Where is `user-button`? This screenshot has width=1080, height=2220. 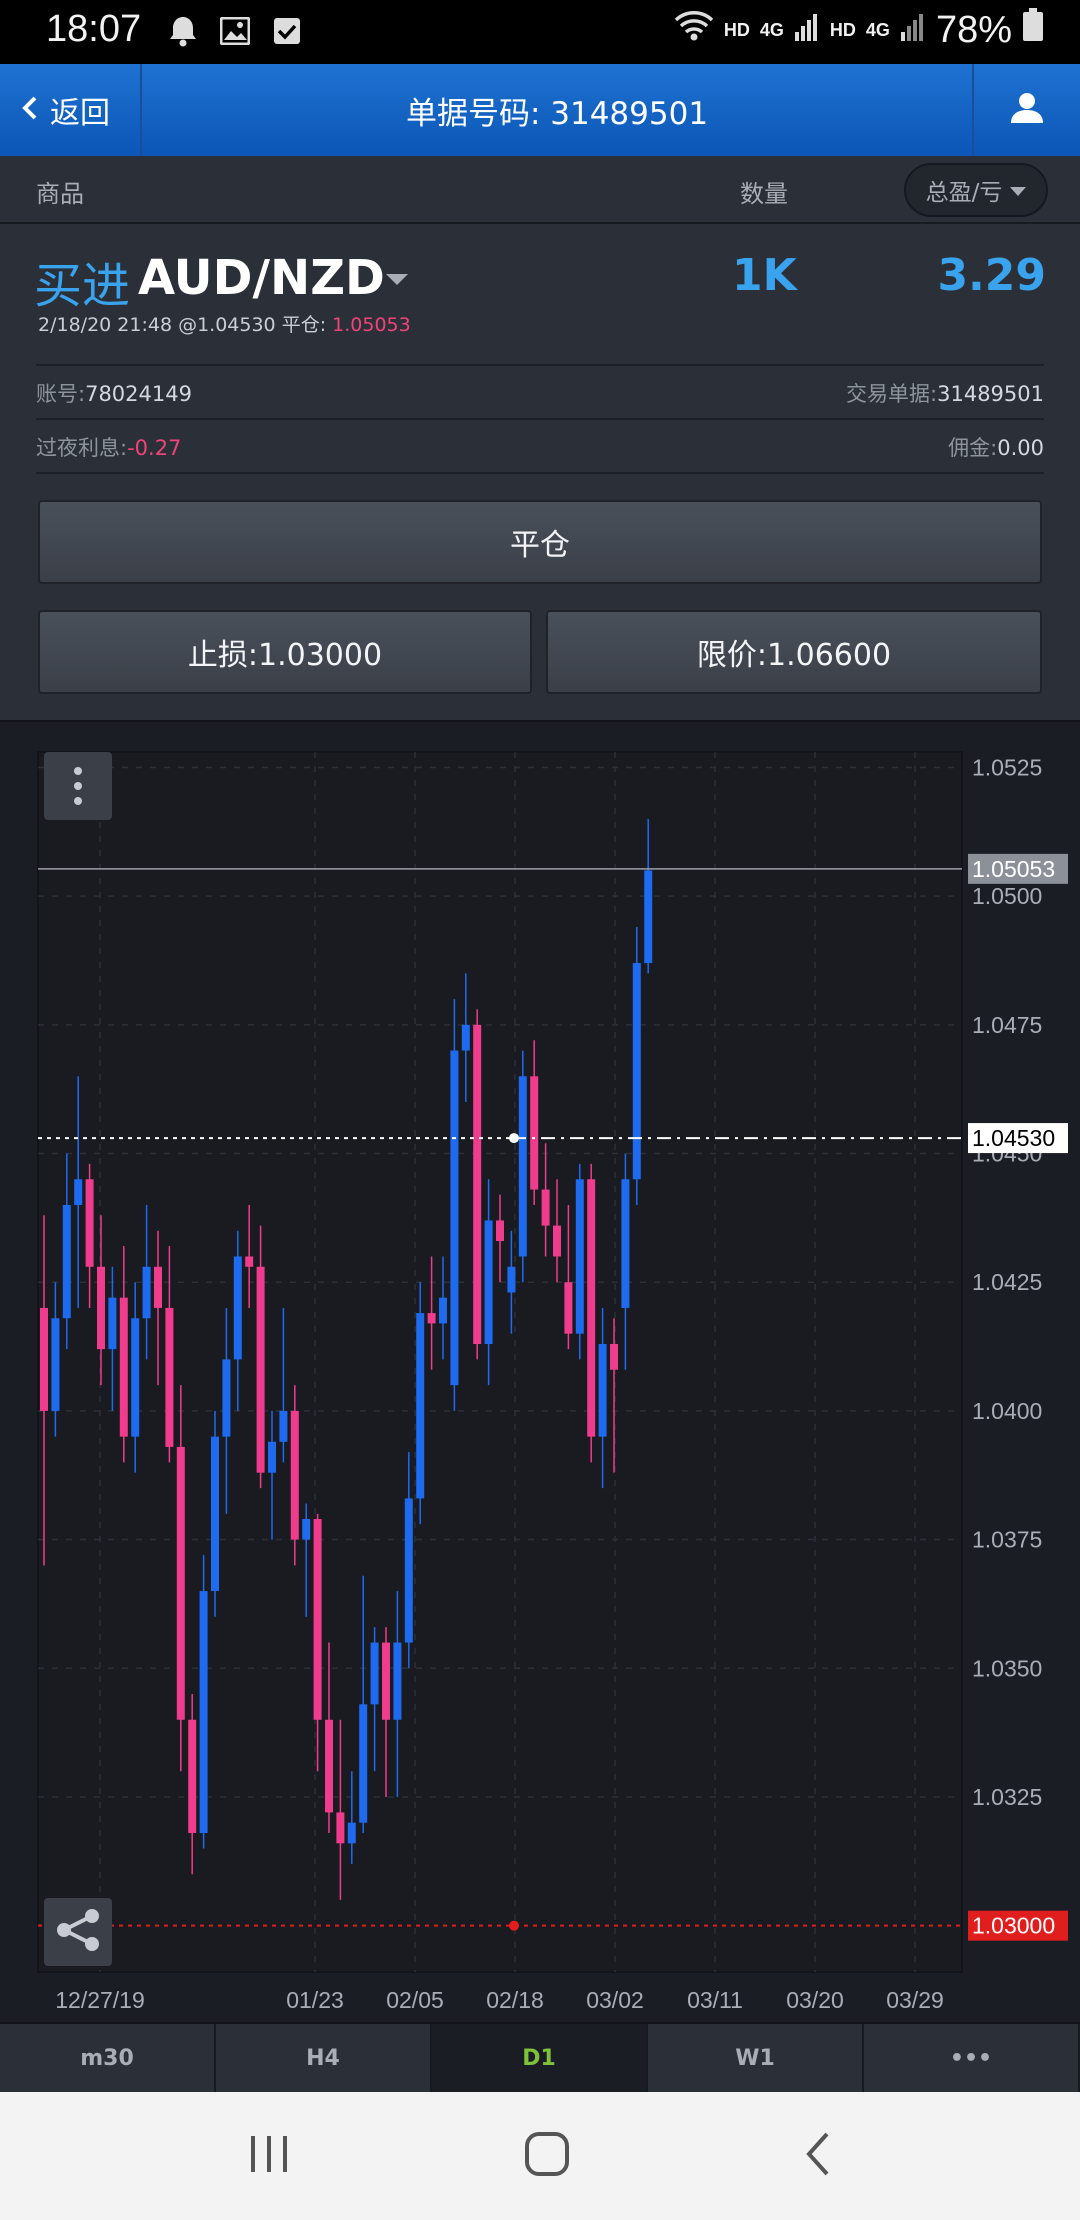
user-button is located at coordinates (1026, 110).